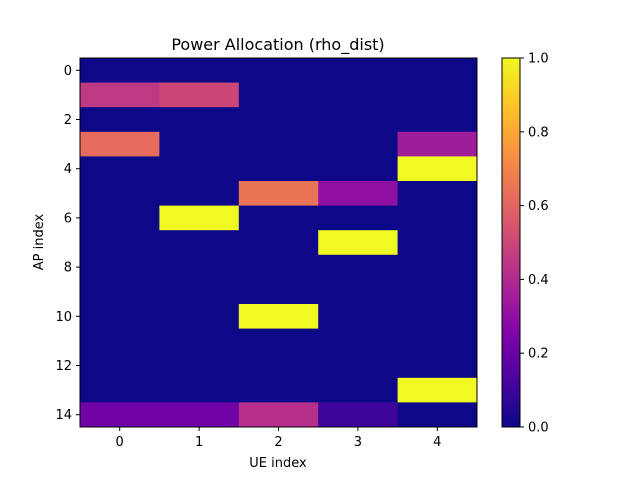 The height and width of the screenshot is (480, 640). What do you see at coordinates (534, 244) in the screenshot?
I see `colorbar-ticks: 0.0 0.2 0.4 0.6 0.8 1.0` at bounding box center [534, 244].